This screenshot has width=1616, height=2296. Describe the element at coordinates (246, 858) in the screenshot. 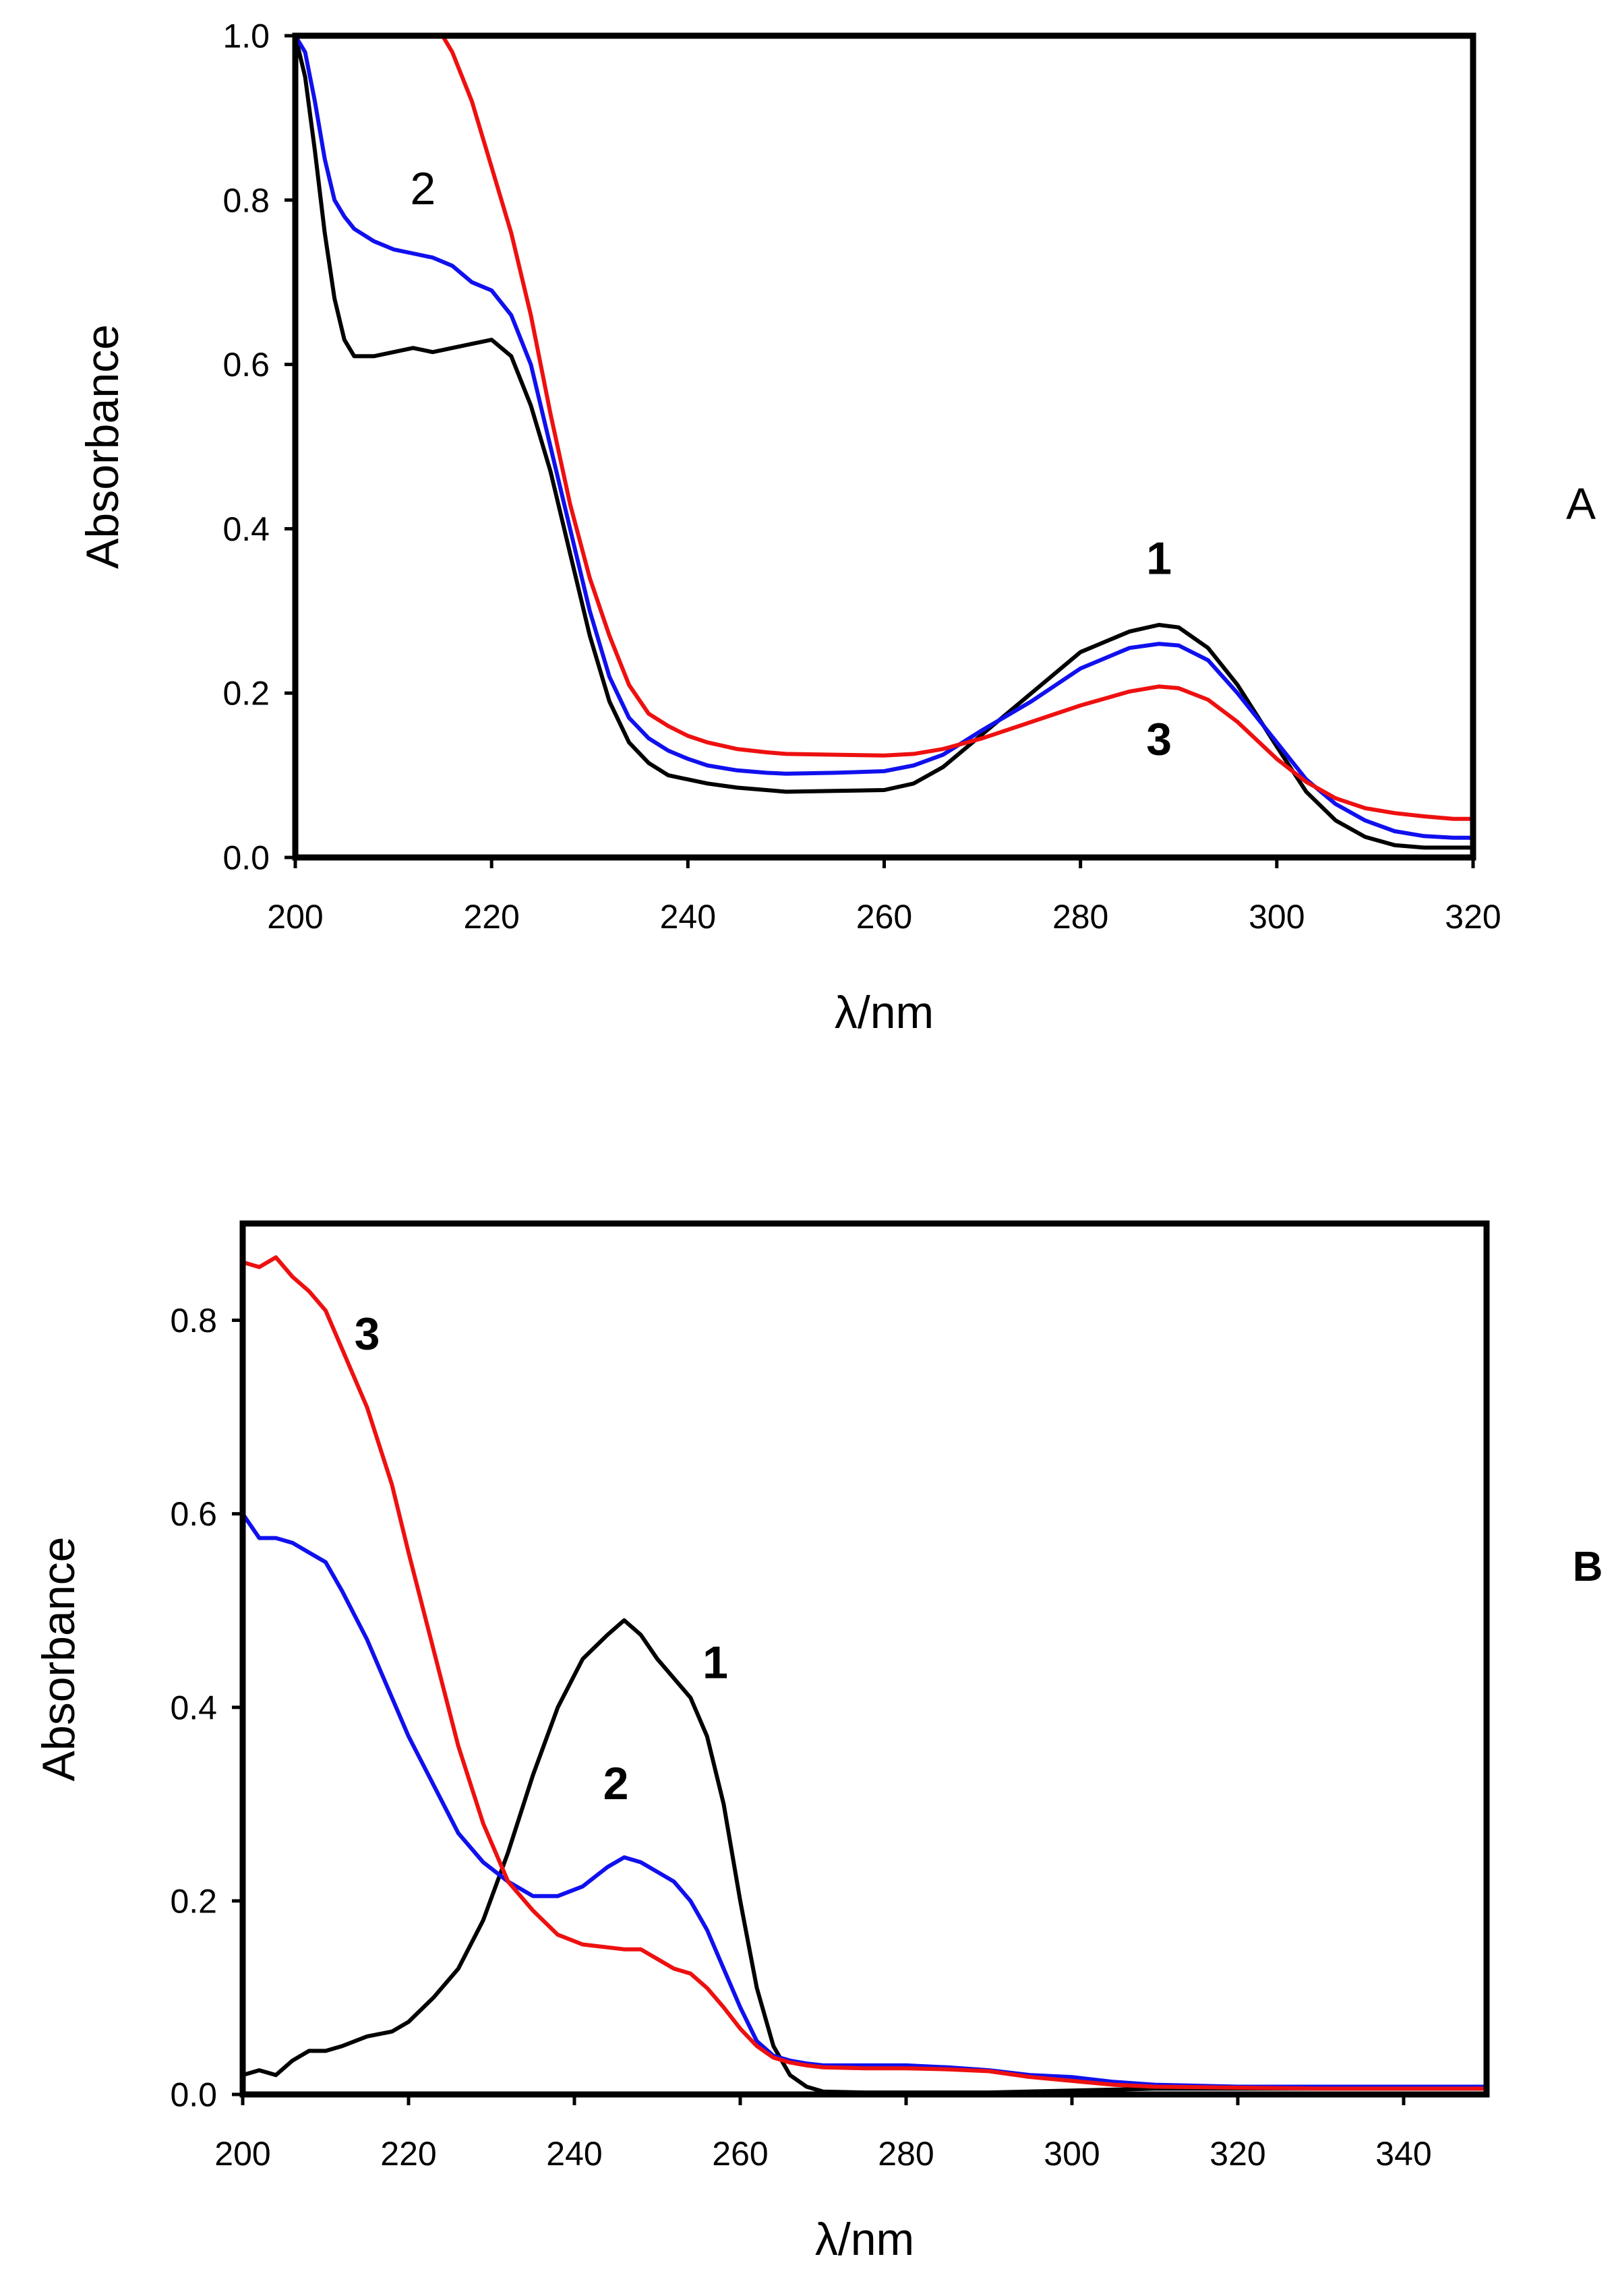

I see `y-tick-label-a-0: 0.0` at that location.